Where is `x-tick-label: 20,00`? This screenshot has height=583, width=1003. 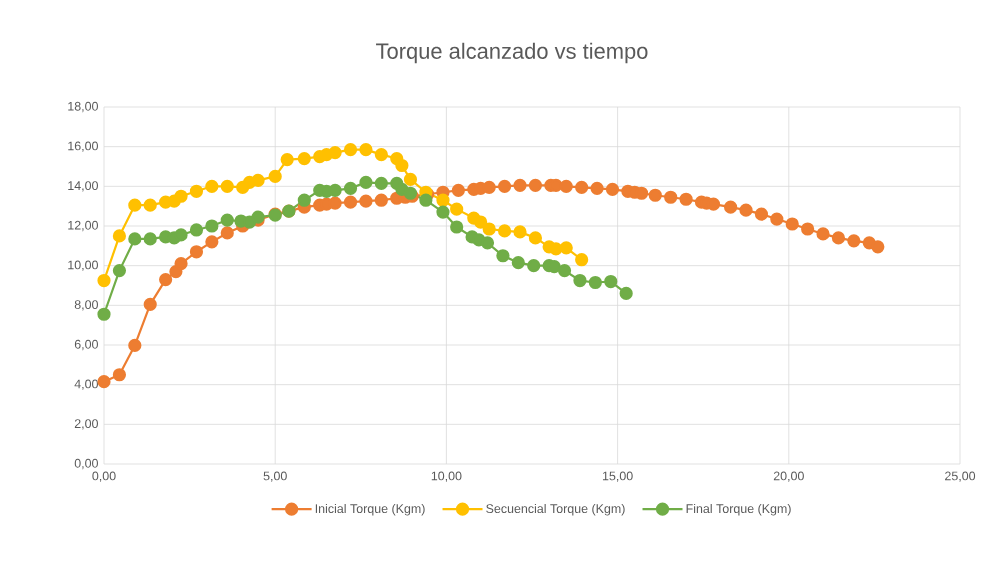 x-tick-label: 20,00 is located at coordinates (788, 476).